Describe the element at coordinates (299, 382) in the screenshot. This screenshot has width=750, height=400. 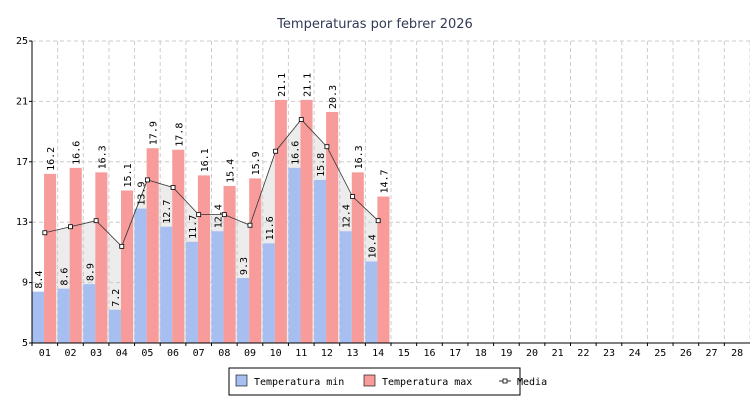
I see `legend-label: Temperatura min` at that location.